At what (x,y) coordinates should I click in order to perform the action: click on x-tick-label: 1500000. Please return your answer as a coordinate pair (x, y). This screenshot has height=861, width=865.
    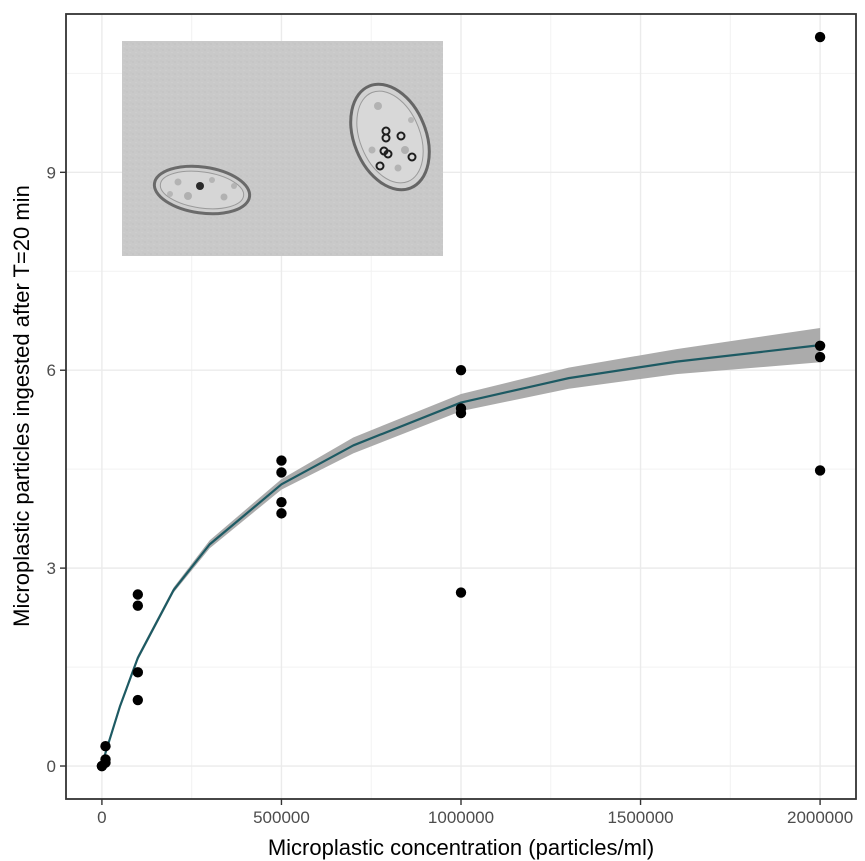
    Looking at the image, I should click on (640, 817).